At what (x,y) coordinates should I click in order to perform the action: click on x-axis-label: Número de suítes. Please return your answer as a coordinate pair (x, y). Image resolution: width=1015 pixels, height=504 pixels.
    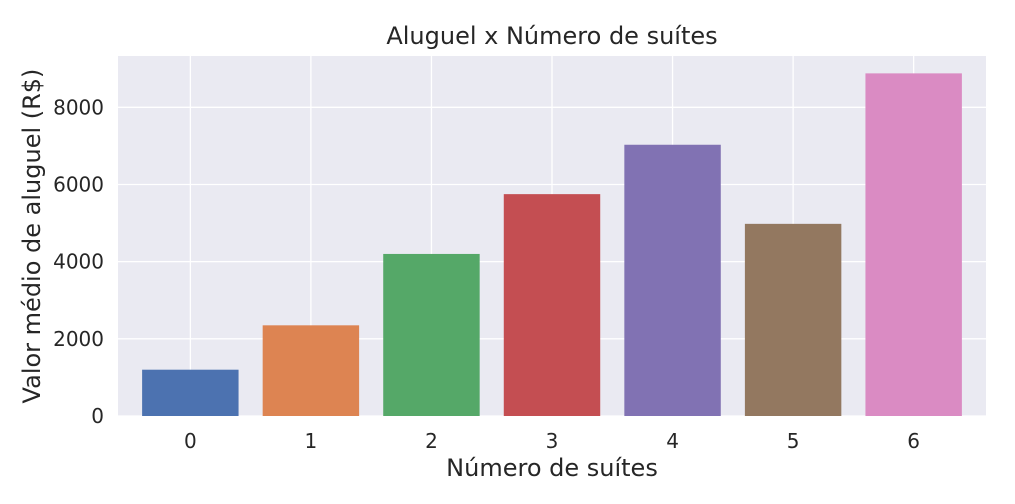
    Looking at the image, I should click on (552, 468).